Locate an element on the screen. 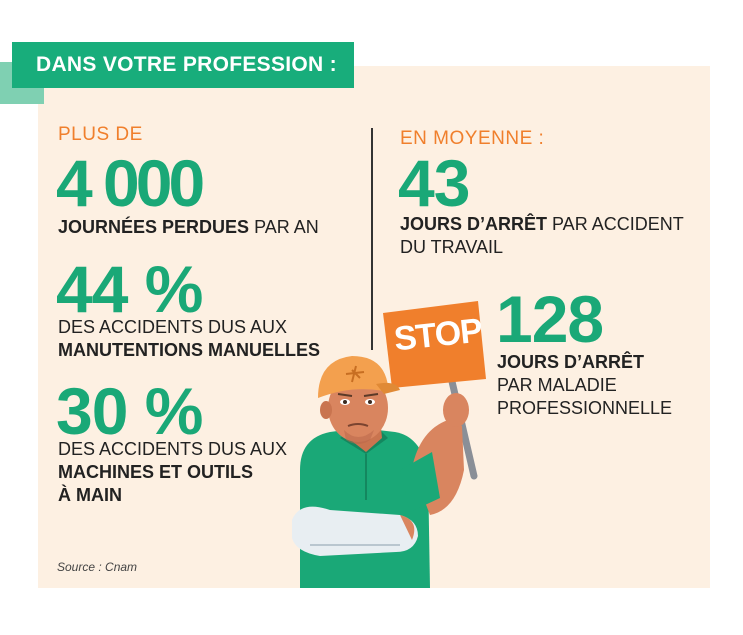 This screenshot has height=635, width=743. stat-days-lost-rest: PAR AN is located at coordinates (284, 227).